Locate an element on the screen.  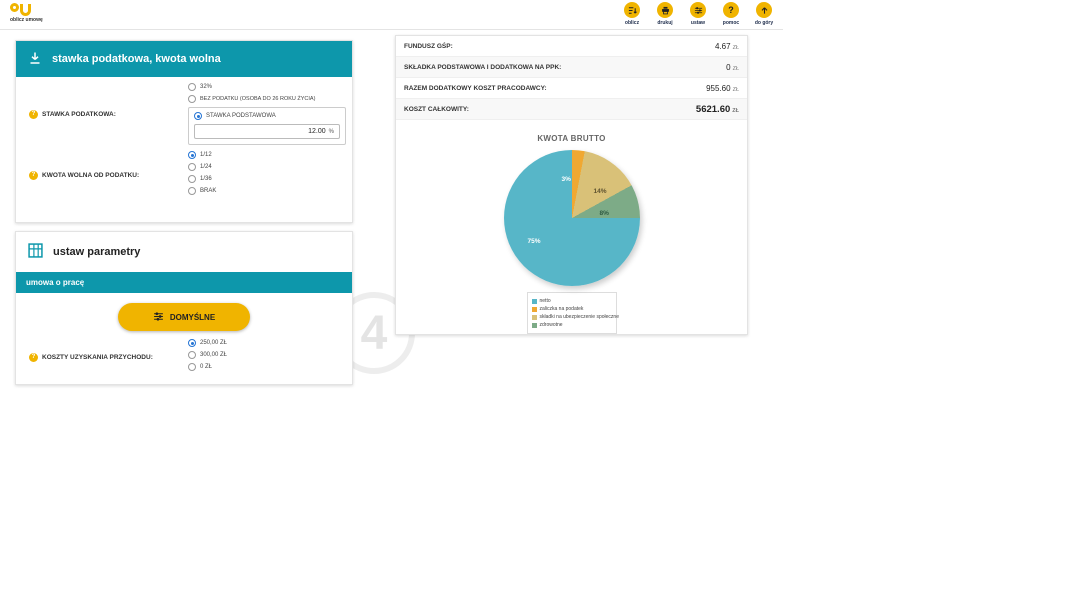
legend-label: netto is located at coordinates (545, 301).